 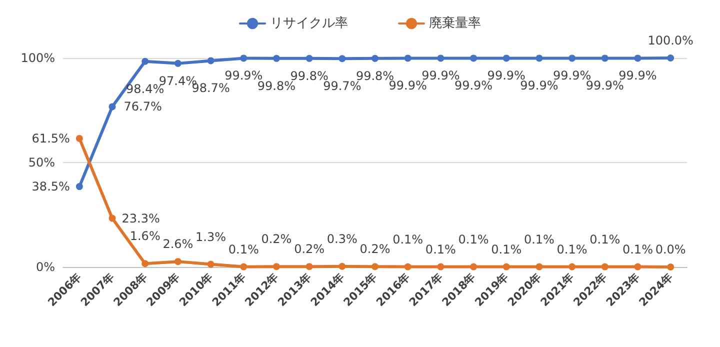 I want to click on data-label: 61.5%, so click(x=51, y=138).